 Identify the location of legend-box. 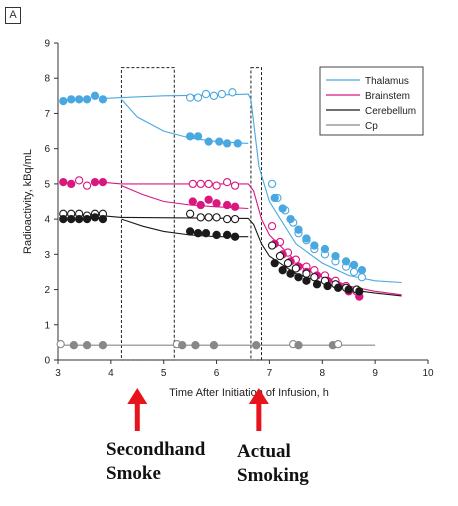
(371, 101).